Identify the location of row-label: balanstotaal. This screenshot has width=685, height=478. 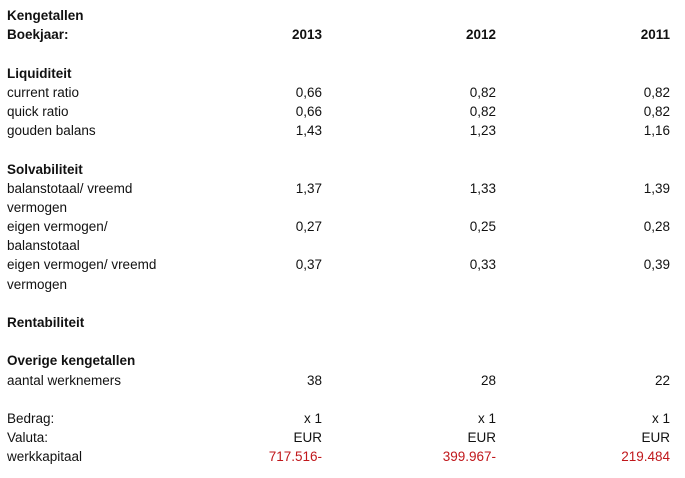
(43, 246).